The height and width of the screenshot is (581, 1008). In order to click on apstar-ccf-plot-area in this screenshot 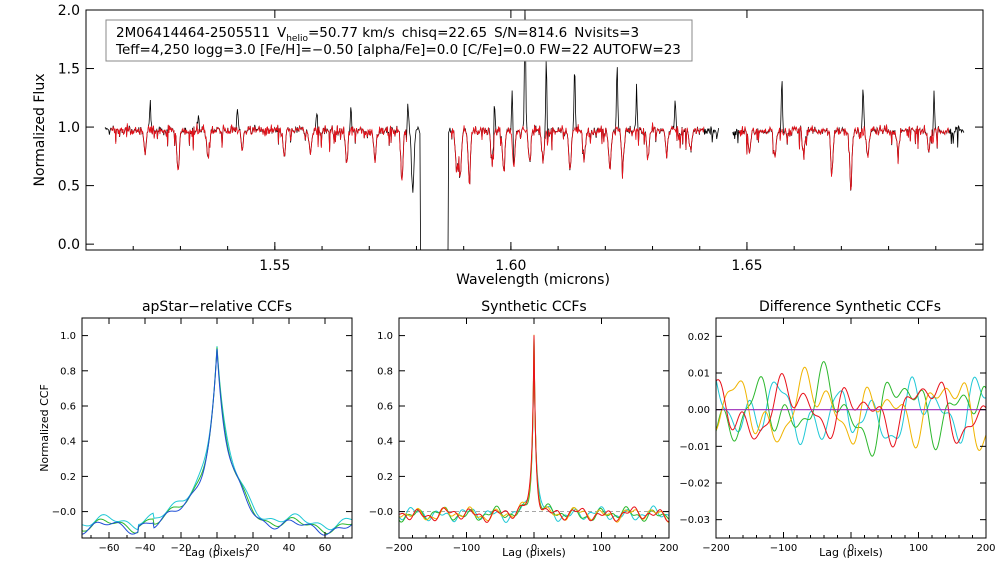, I will do `click(217, 441)`.